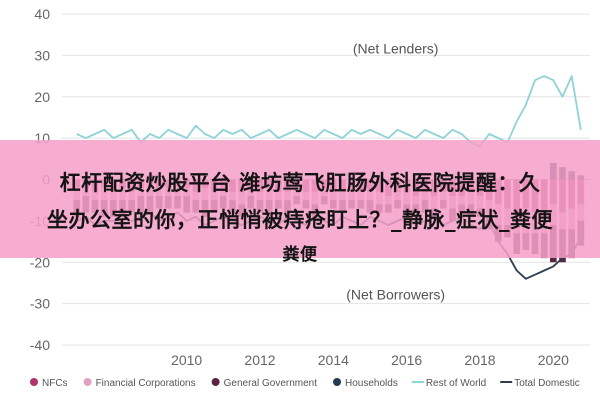  Describe the element at coordinates (479, 360) in the screenshot. I see `x-tick-label: 2018` at that location.